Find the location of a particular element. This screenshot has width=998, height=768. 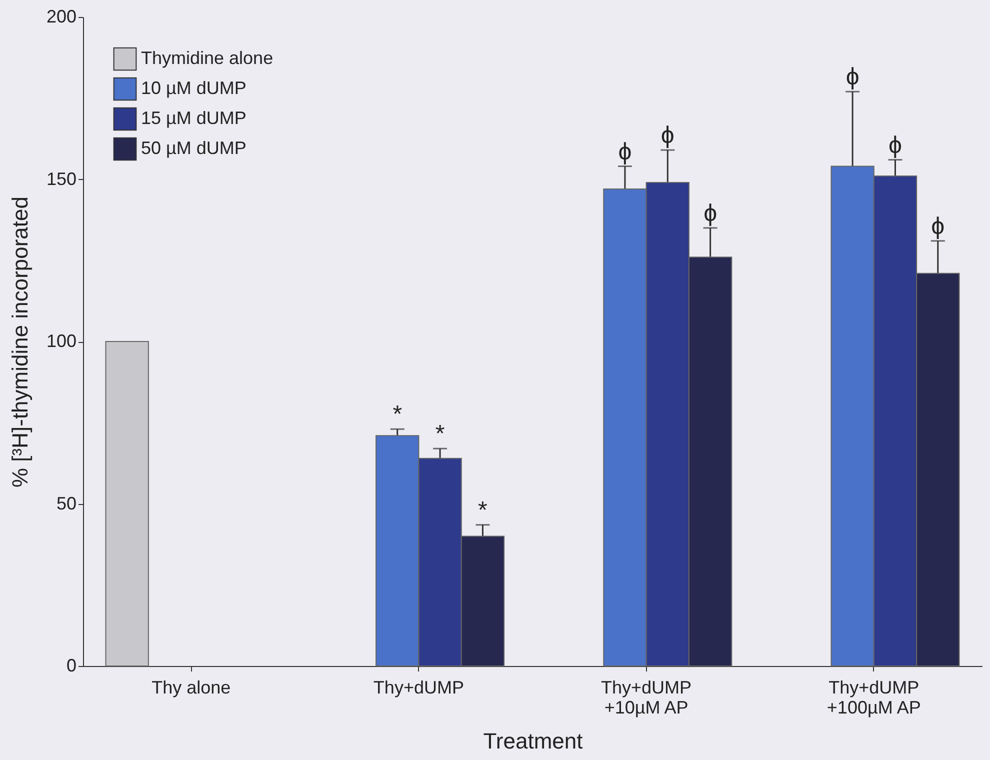

legend-label: 10 µM dUMP is located at coordinates (193, 88).